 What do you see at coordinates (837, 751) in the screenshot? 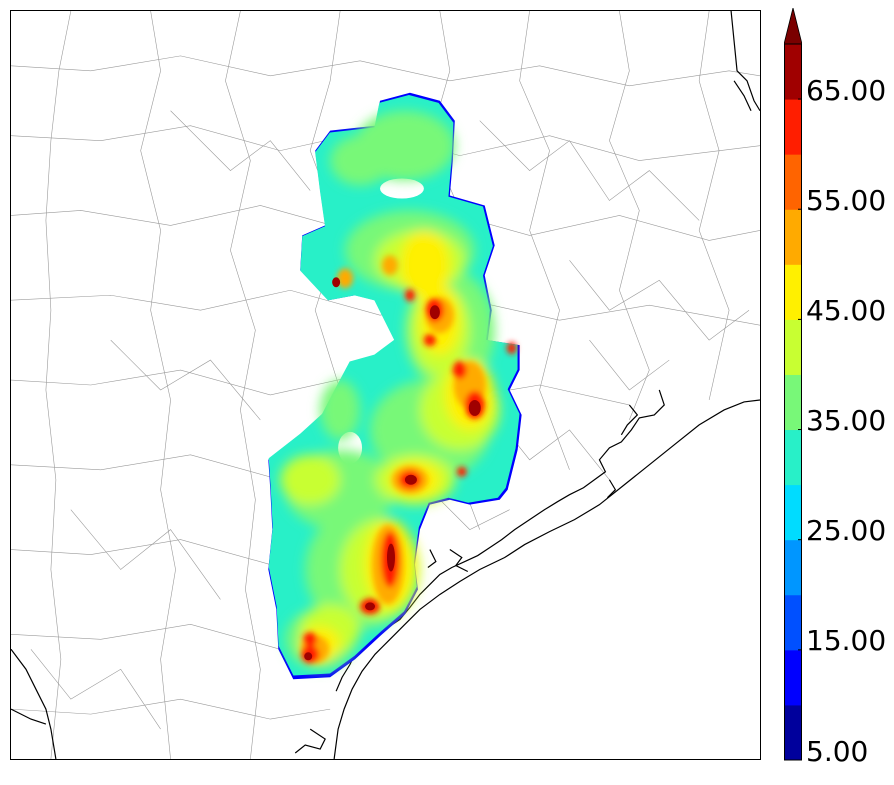
I see `colorbar-label-5: 5.00` at bounding box center [837, 751].